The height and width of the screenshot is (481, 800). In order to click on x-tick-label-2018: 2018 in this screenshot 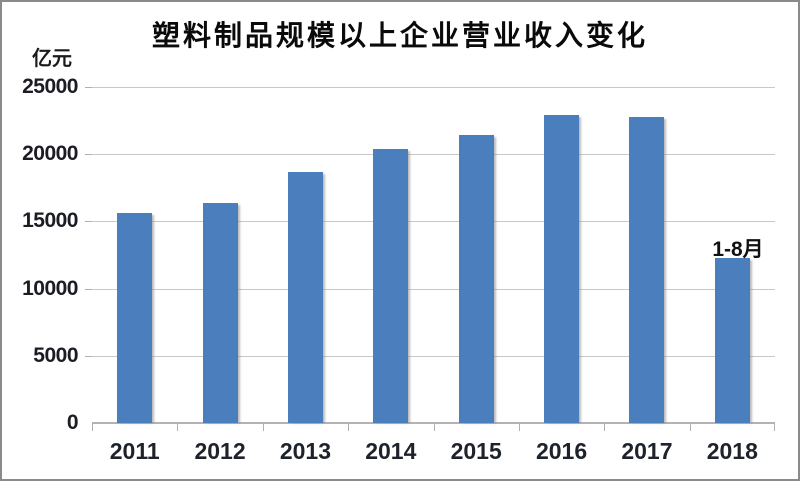, I will do `click(732, 451)`.